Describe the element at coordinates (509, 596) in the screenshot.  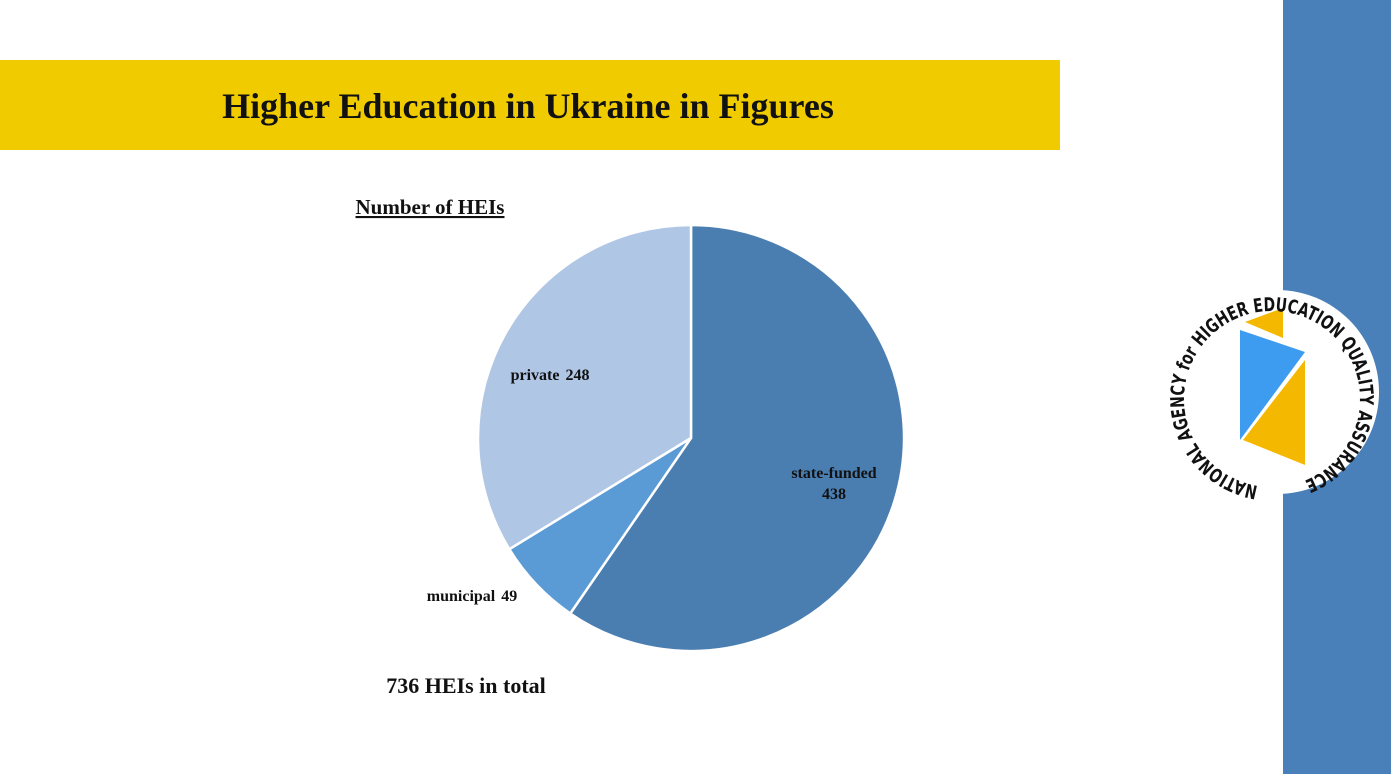
I see `value-label: 49` at that location.